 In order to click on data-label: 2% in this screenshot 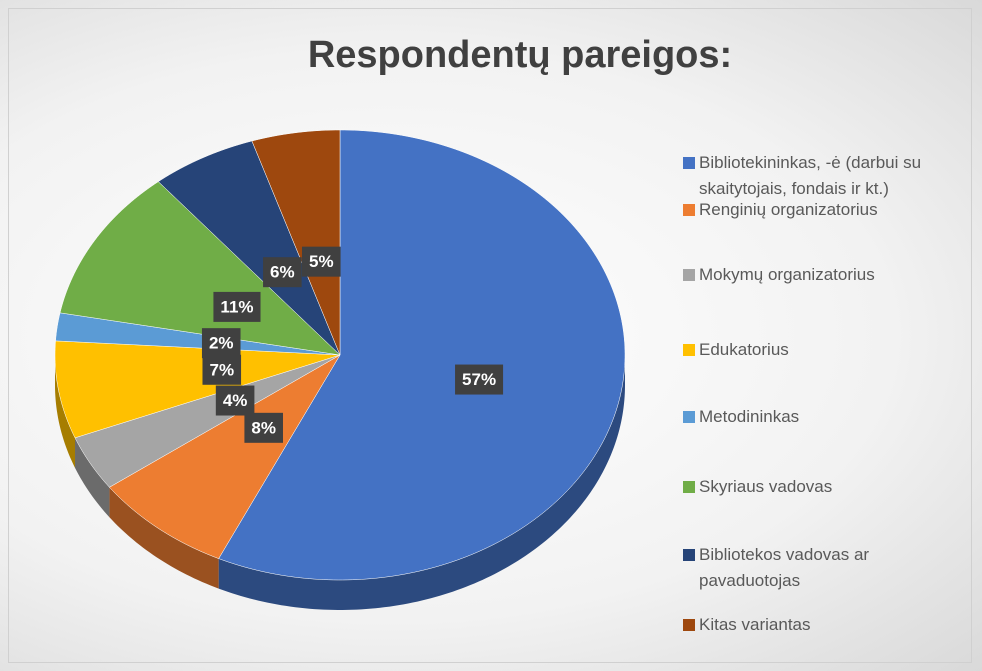, I will do `click(221, 343)`.